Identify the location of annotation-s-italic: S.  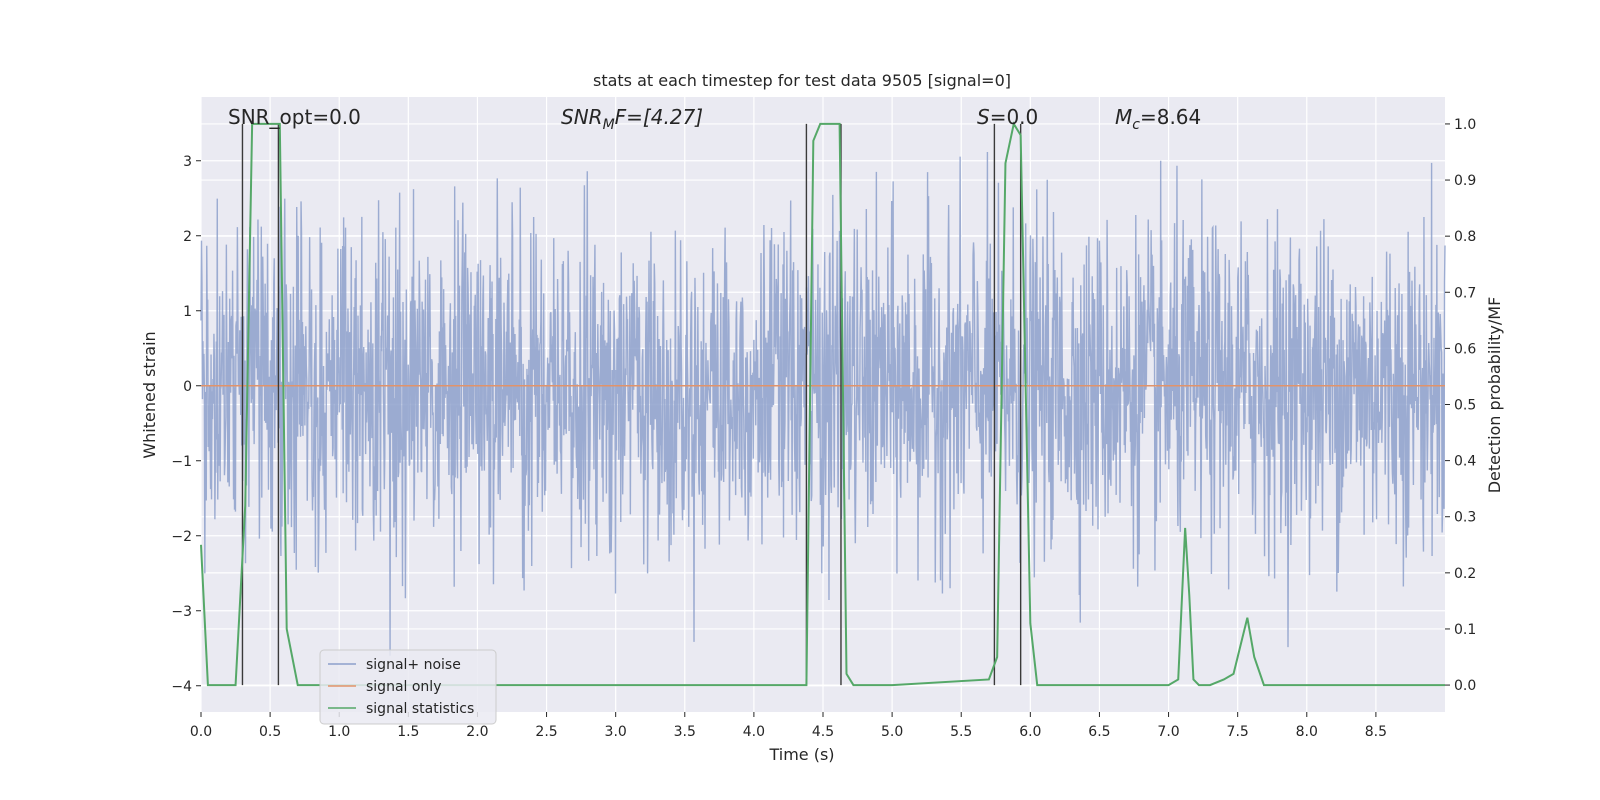
(983, 117).